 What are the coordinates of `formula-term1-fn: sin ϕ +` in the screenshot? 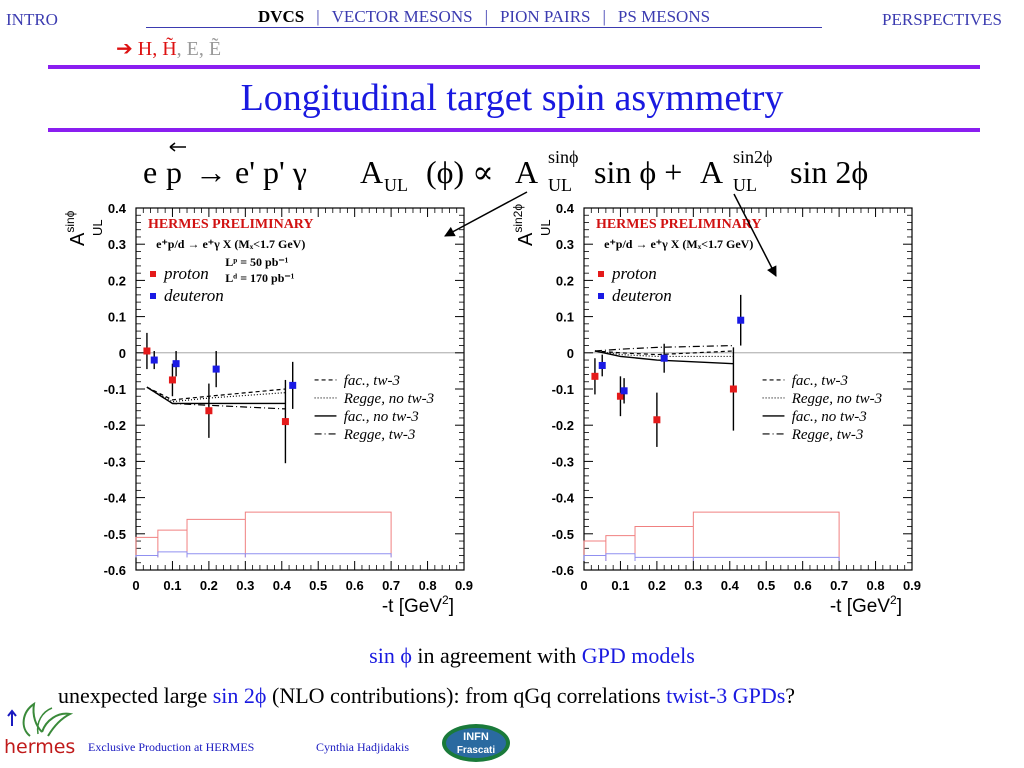 It's located at (638, 172).